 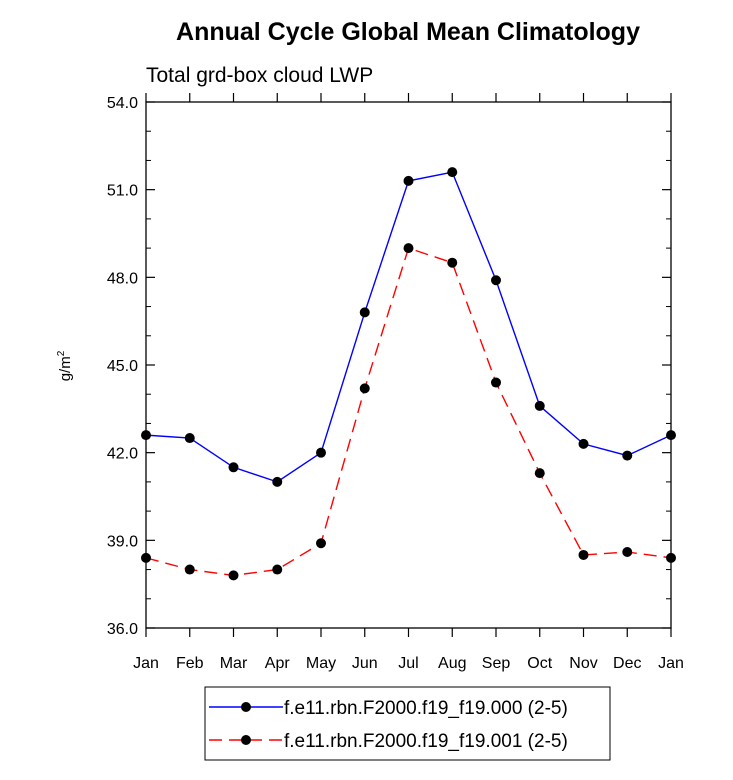 I want to click on y-tick-label: 48.0, so click(x=122, y=278).